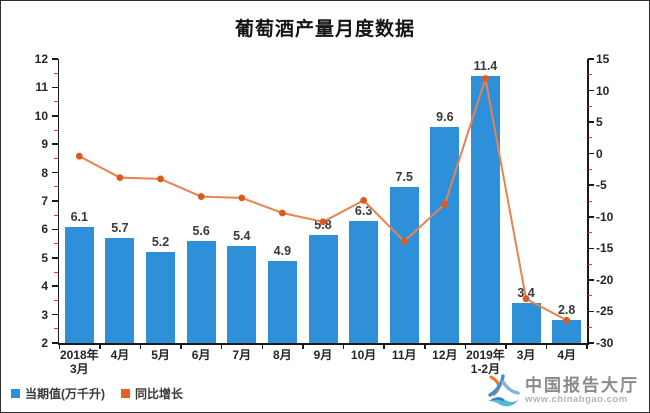 The image size is (650, 413). What do you see at coordinates (201, 230) in the screenshot?
I see `bar-data-label: 5.6` at bounding box center [201, 230].